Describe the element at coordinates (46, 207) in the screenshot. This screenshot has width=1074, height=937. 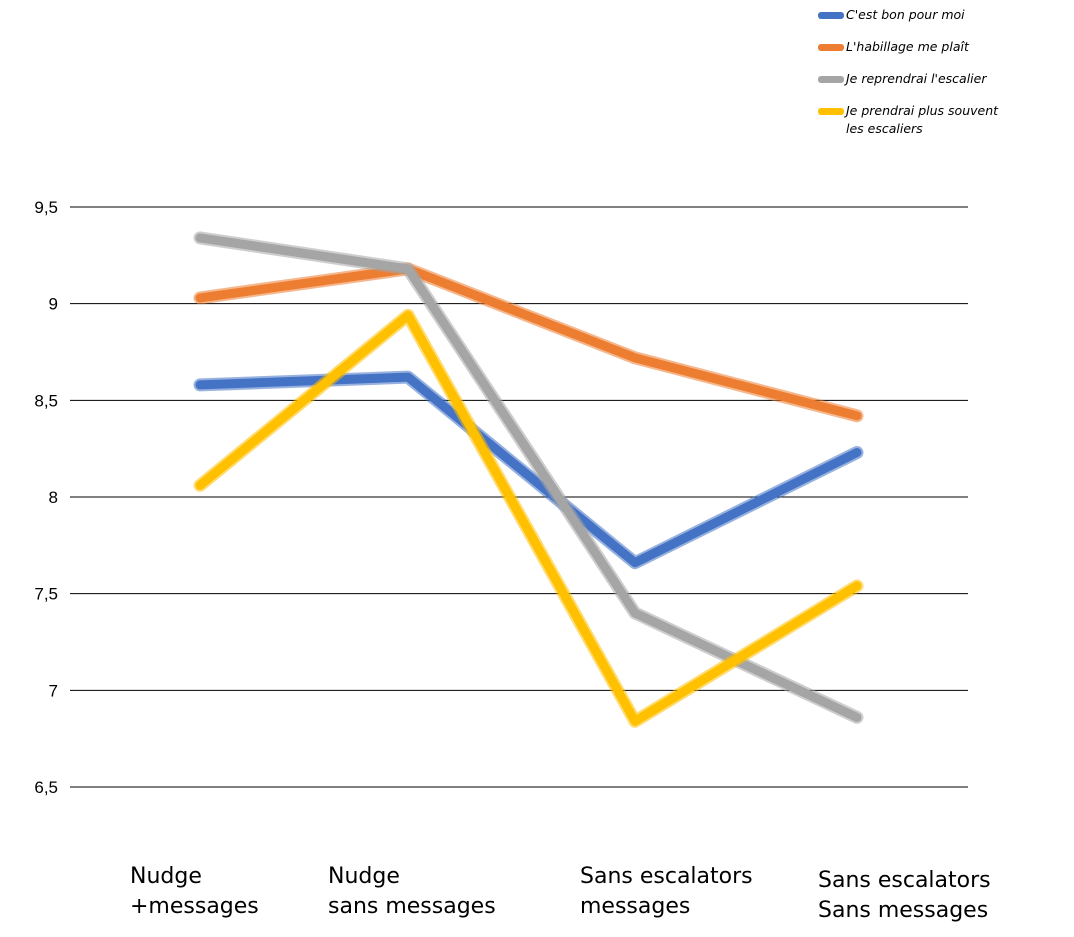
I see `y-tick-label: 9,5` at that location.